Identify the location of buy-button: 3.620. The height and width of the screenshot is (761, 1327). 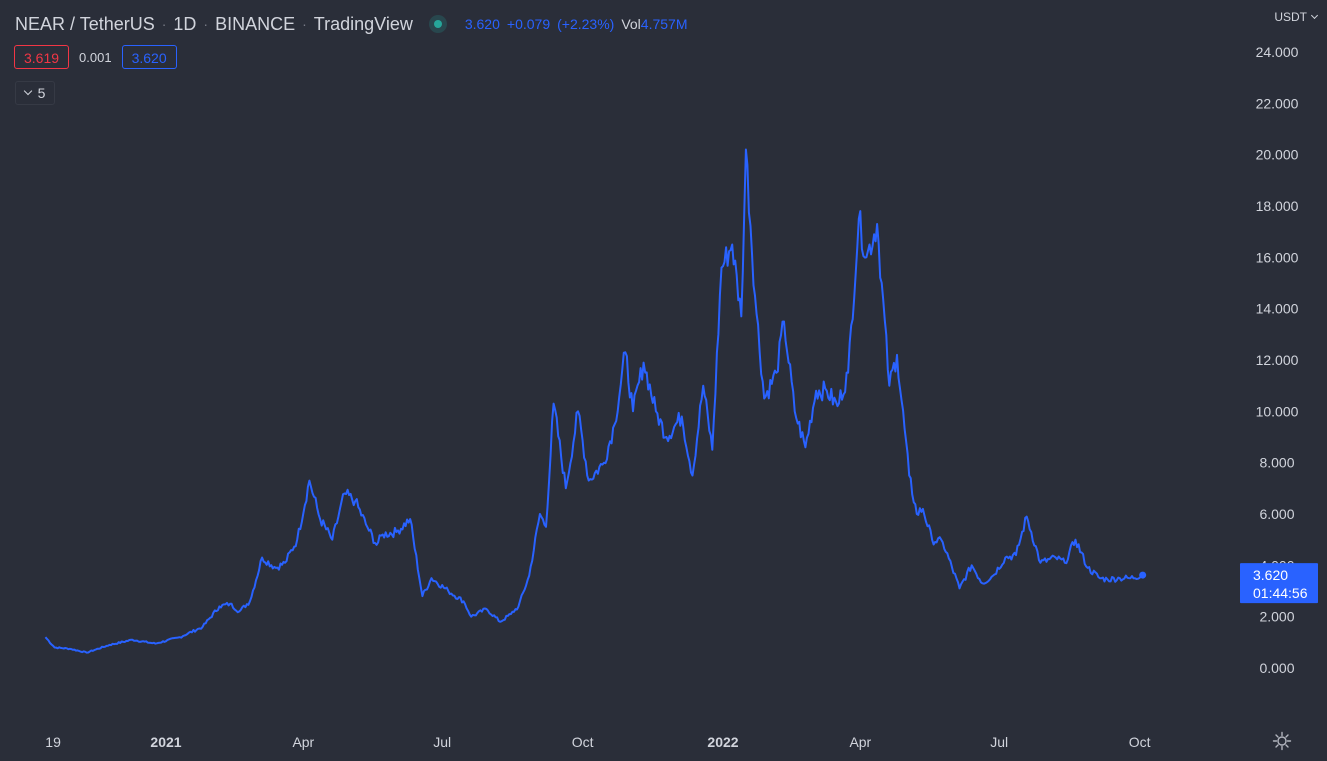
(149, 57).